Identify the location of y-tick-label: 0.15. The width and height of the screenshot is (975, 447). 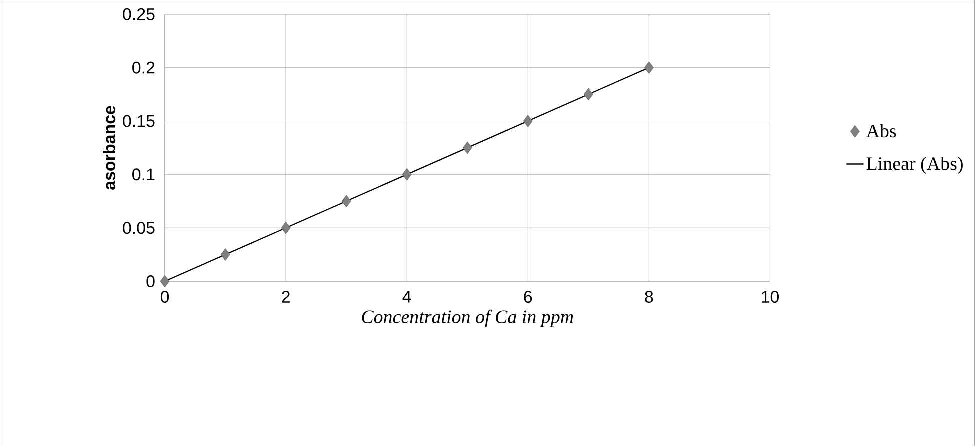
(139, 121).